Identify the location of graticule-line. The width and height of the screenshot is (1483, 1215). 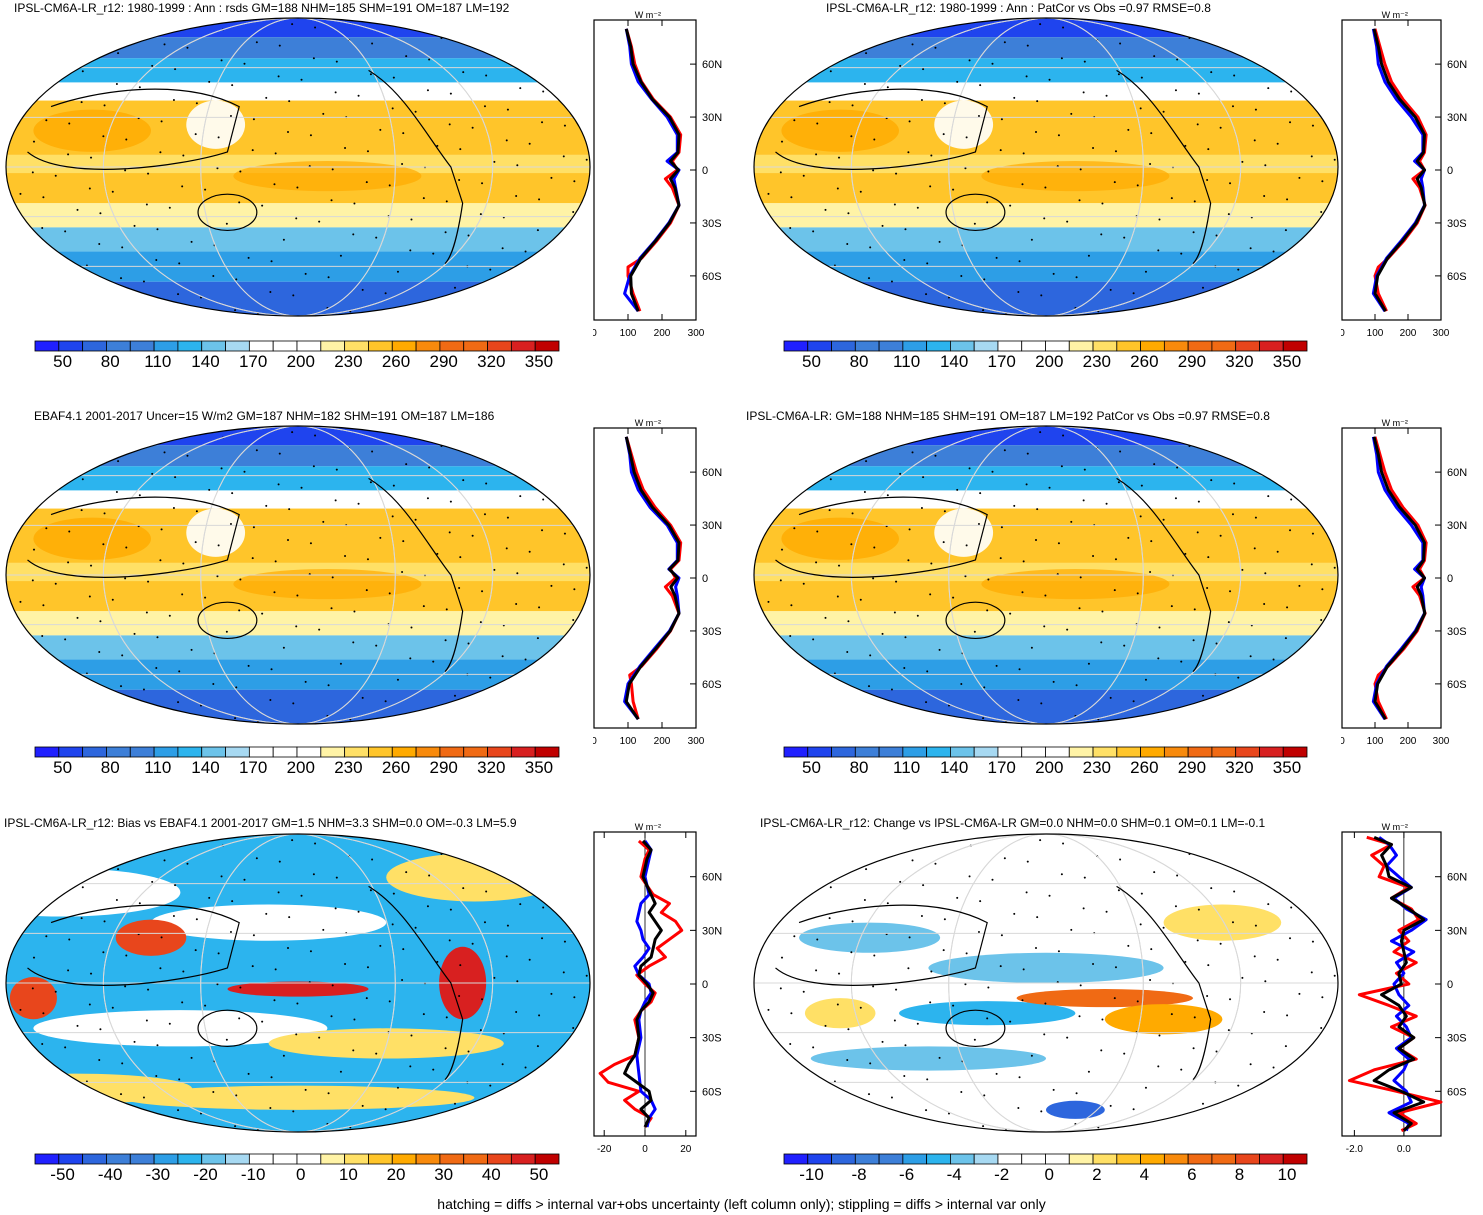
(298, 167).